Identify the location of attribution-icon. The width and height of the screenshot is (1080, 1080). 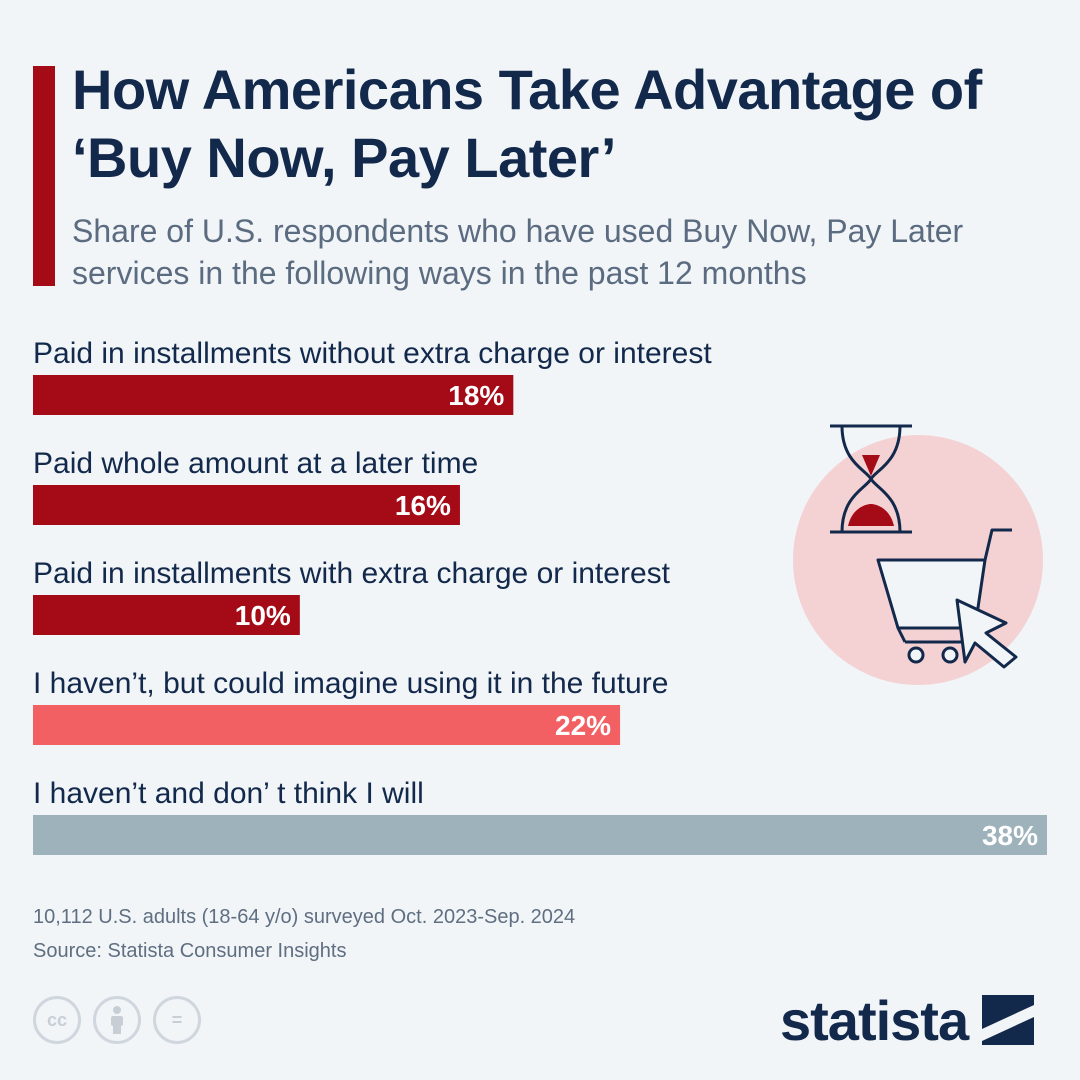
(117, 1020).